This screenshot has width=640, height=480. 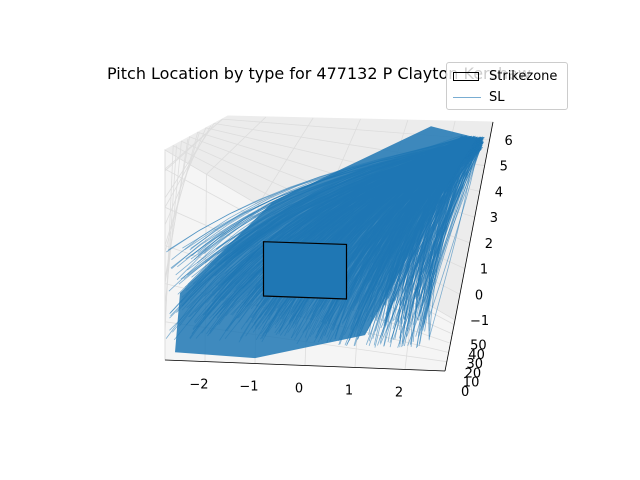 I want to click on legend-swatch-strikezone, so click(x=466, y=76).